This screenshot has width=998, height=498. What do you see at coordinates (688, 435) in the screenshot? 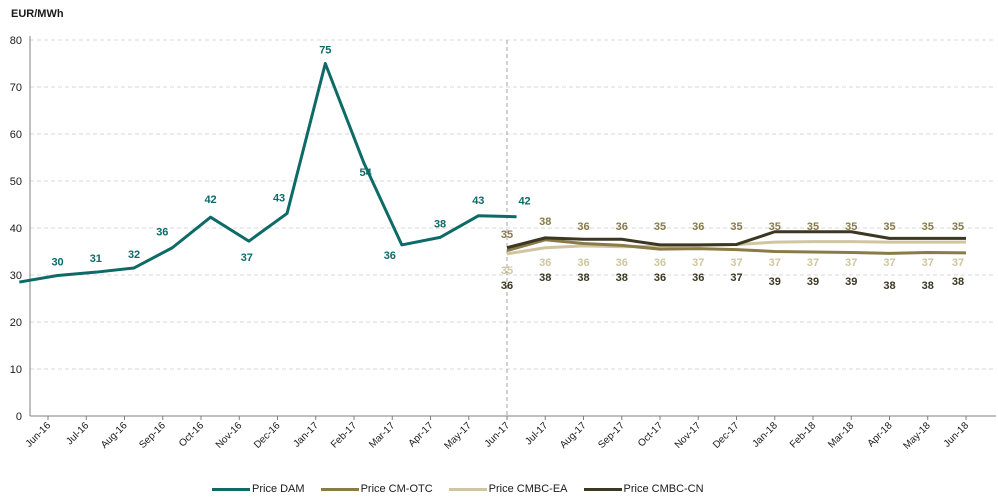
I see `x-tick-label: Nov-17` at bounding box center [688, 435].